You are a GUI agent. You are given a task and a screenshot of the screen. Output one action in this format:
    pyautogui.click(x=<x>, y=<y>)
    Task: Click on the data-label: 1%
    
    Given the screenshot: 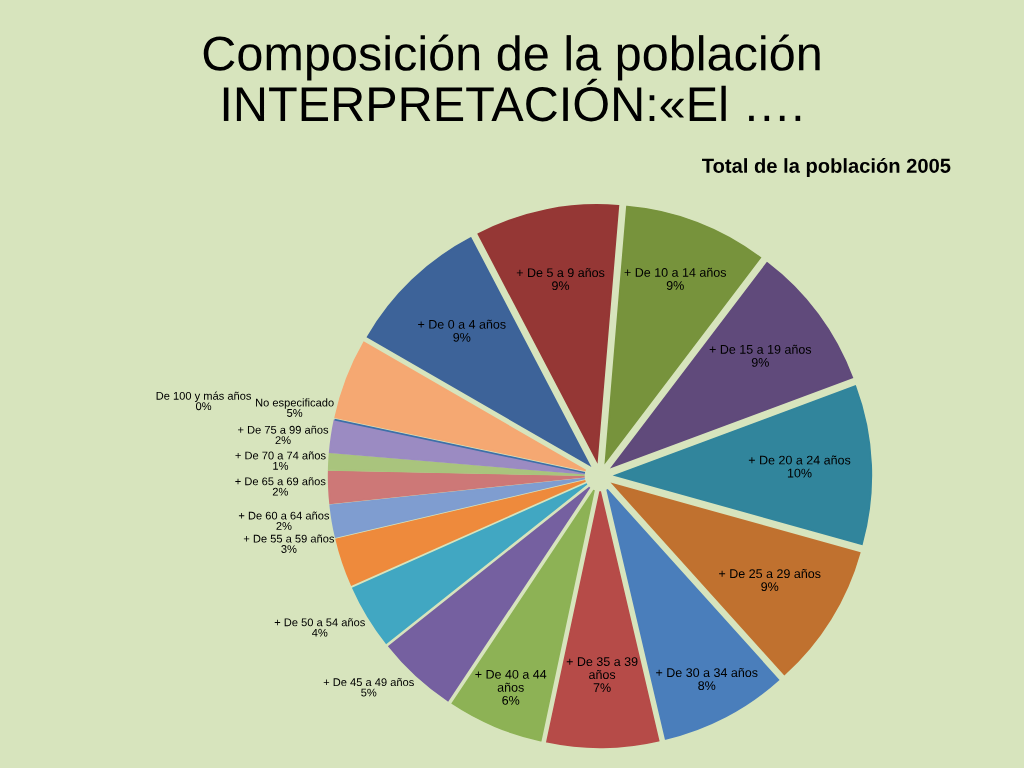 What is the action you would take?
    pyautogui.click(x=281, y=465)
    